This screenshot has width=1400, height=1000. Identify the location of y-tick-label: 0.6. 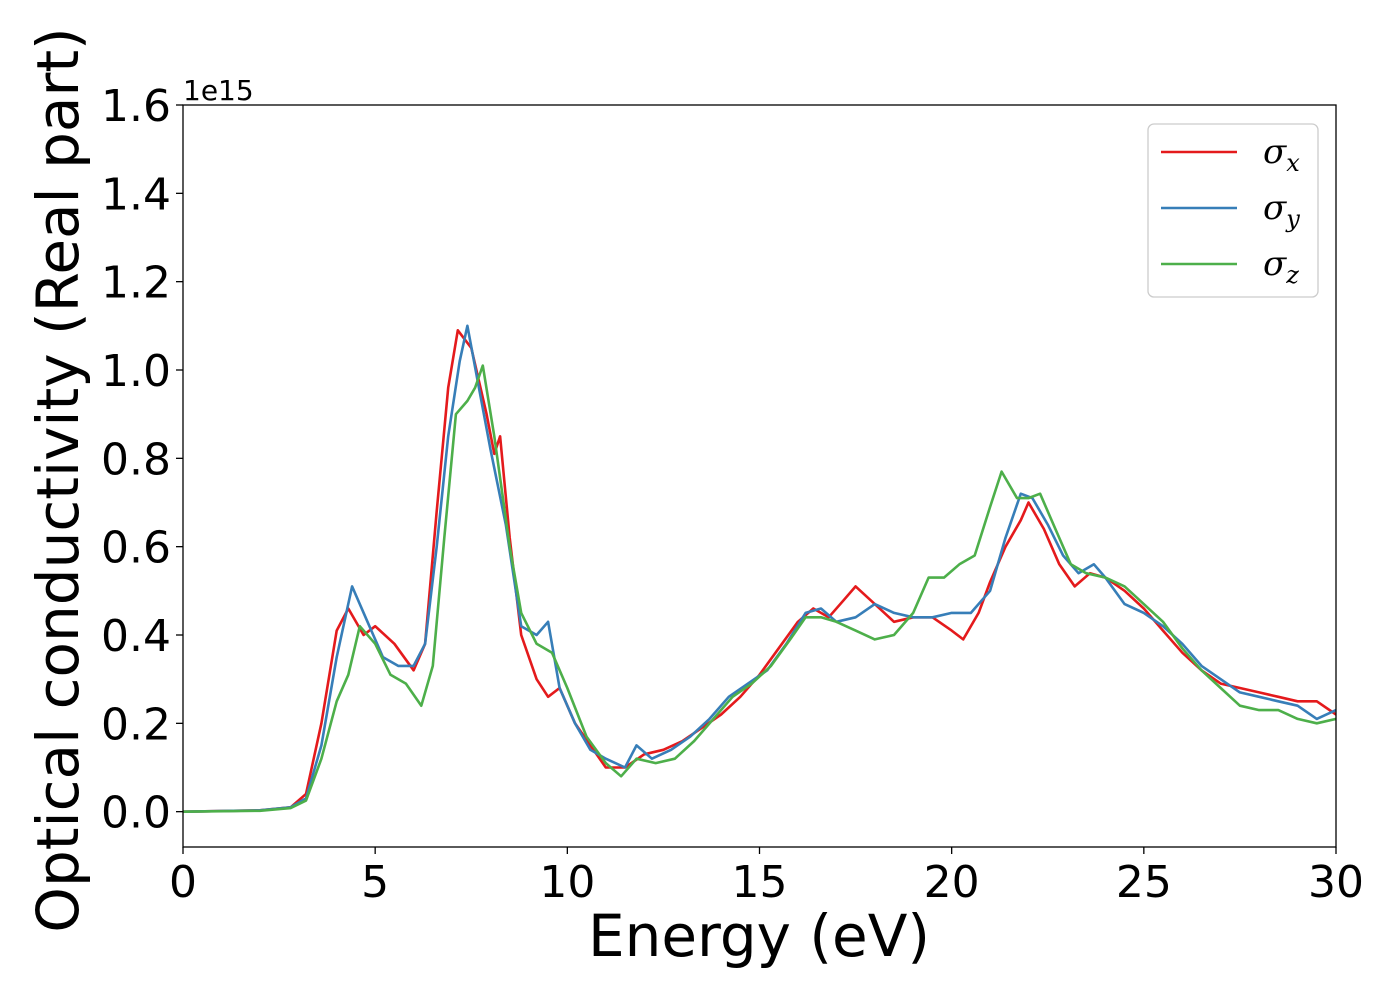
(136, 548).